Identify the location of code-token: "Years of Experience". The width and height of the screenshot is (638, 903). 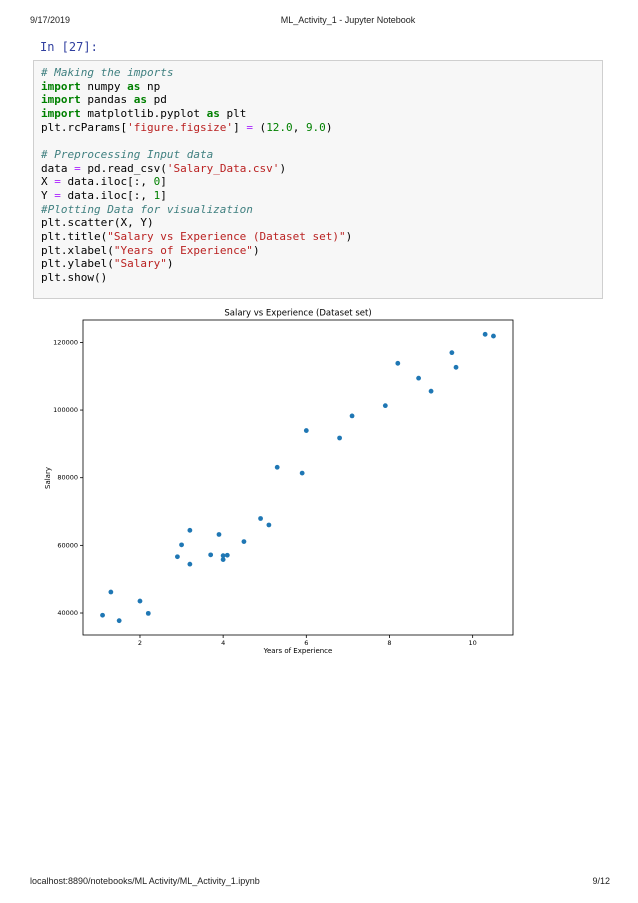
(183, 250).